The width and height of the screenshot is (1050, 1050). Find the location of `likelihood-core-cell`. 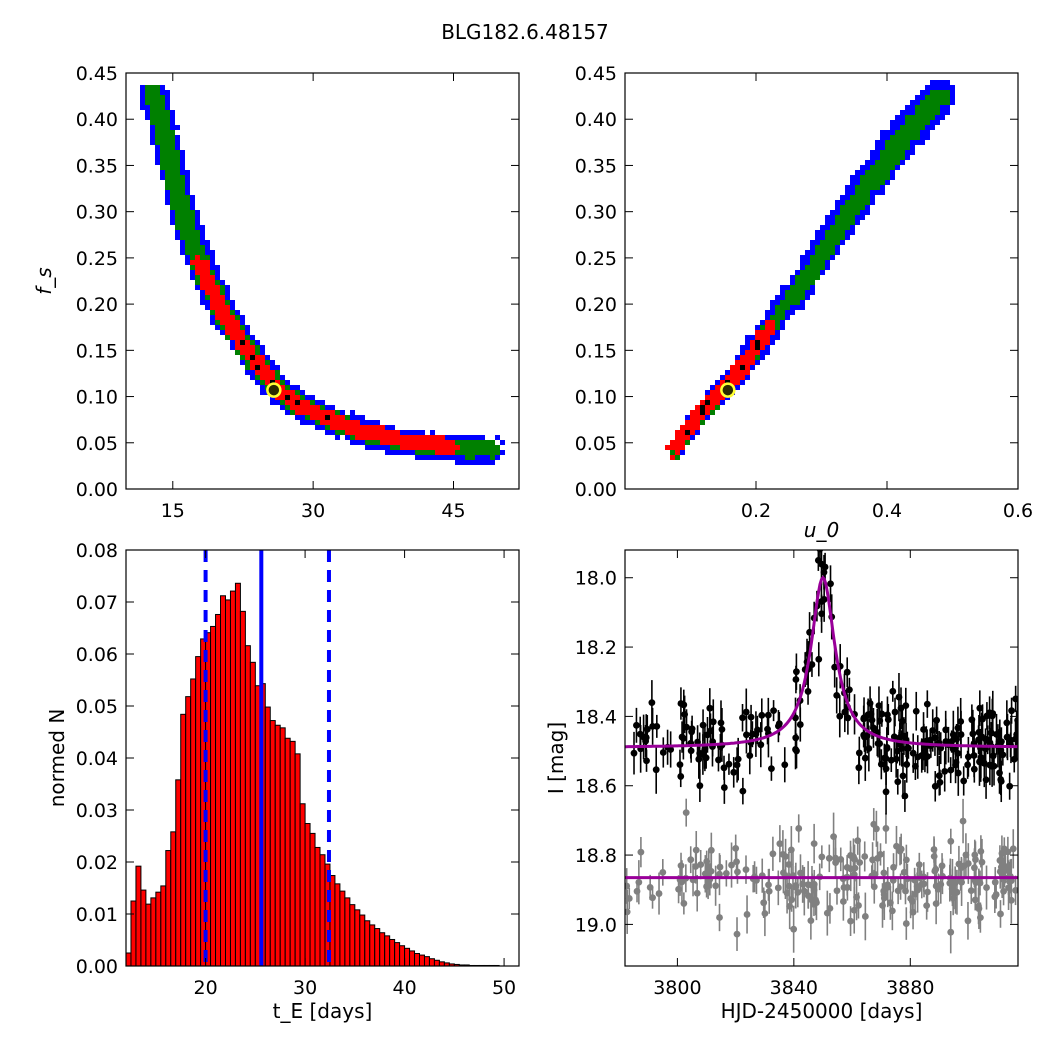

likelihood-core-cell is located at coordinates (327, 417).